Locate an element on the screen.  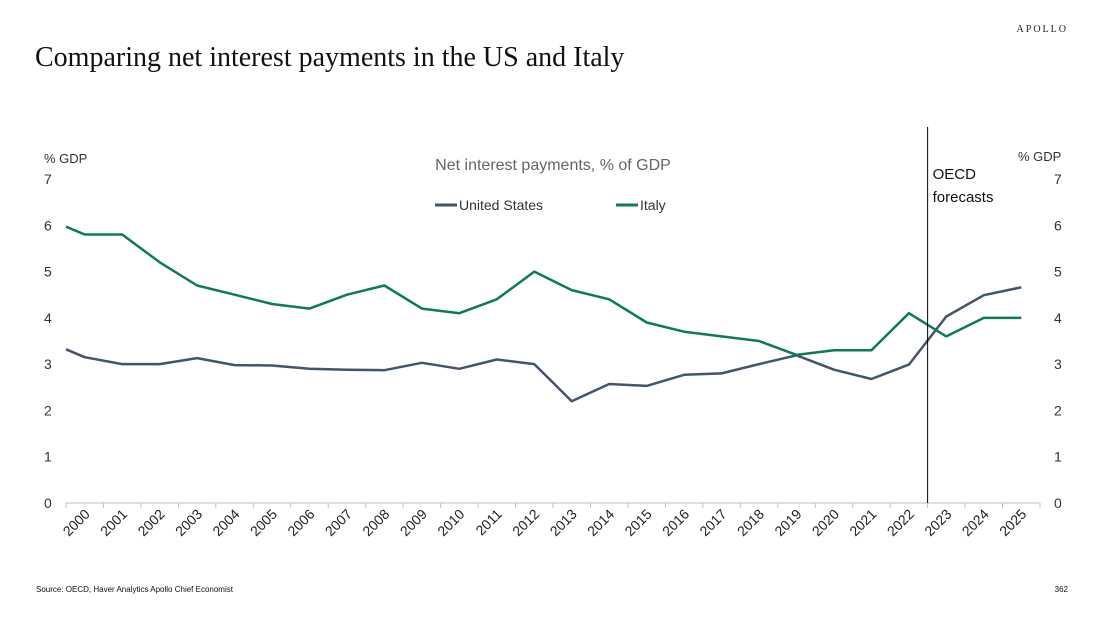
y-tick-label-right: 6 is located at coordinates (1058, 225).